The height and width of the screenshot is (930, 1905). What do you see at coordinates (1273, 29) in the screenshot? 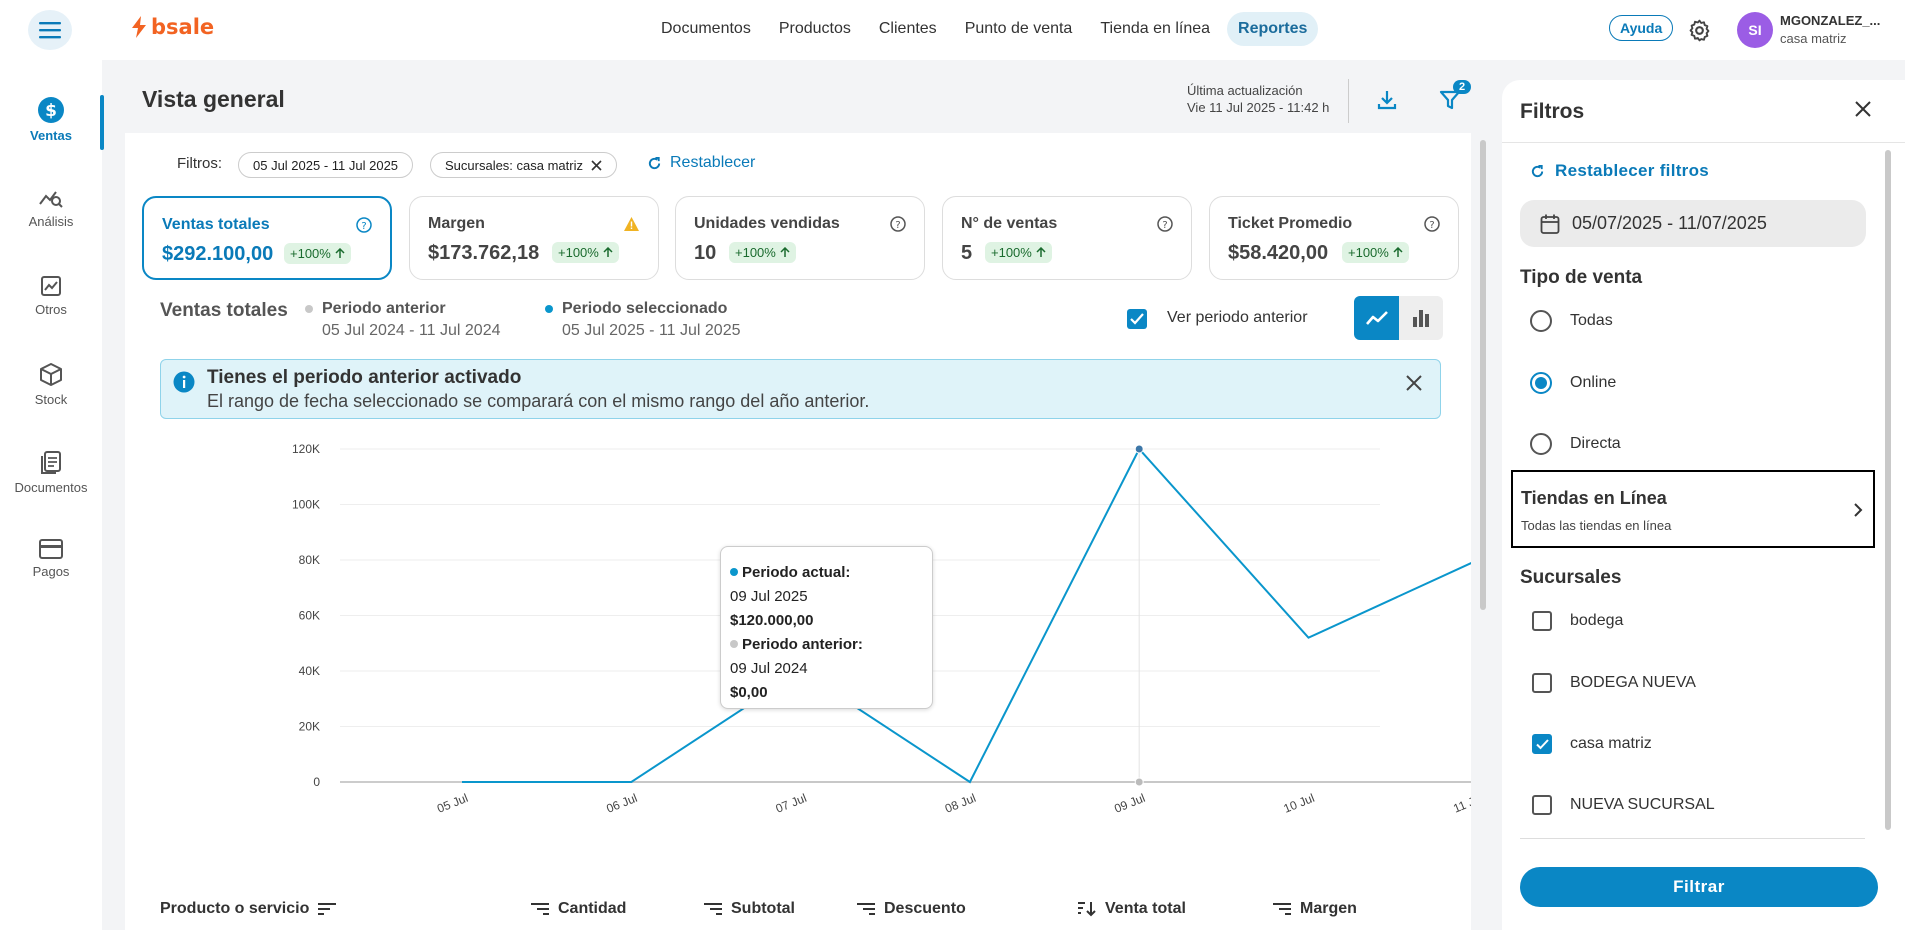
I see `nav-reportes: Reportes` at bounding box center [1273, 29].